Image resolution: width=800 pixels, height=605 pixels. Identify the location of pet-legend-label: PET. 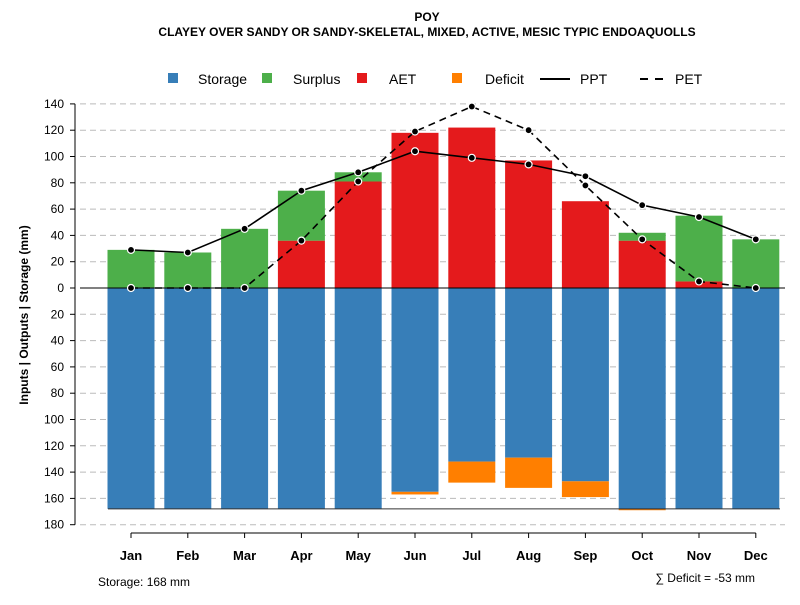
(689, 79).